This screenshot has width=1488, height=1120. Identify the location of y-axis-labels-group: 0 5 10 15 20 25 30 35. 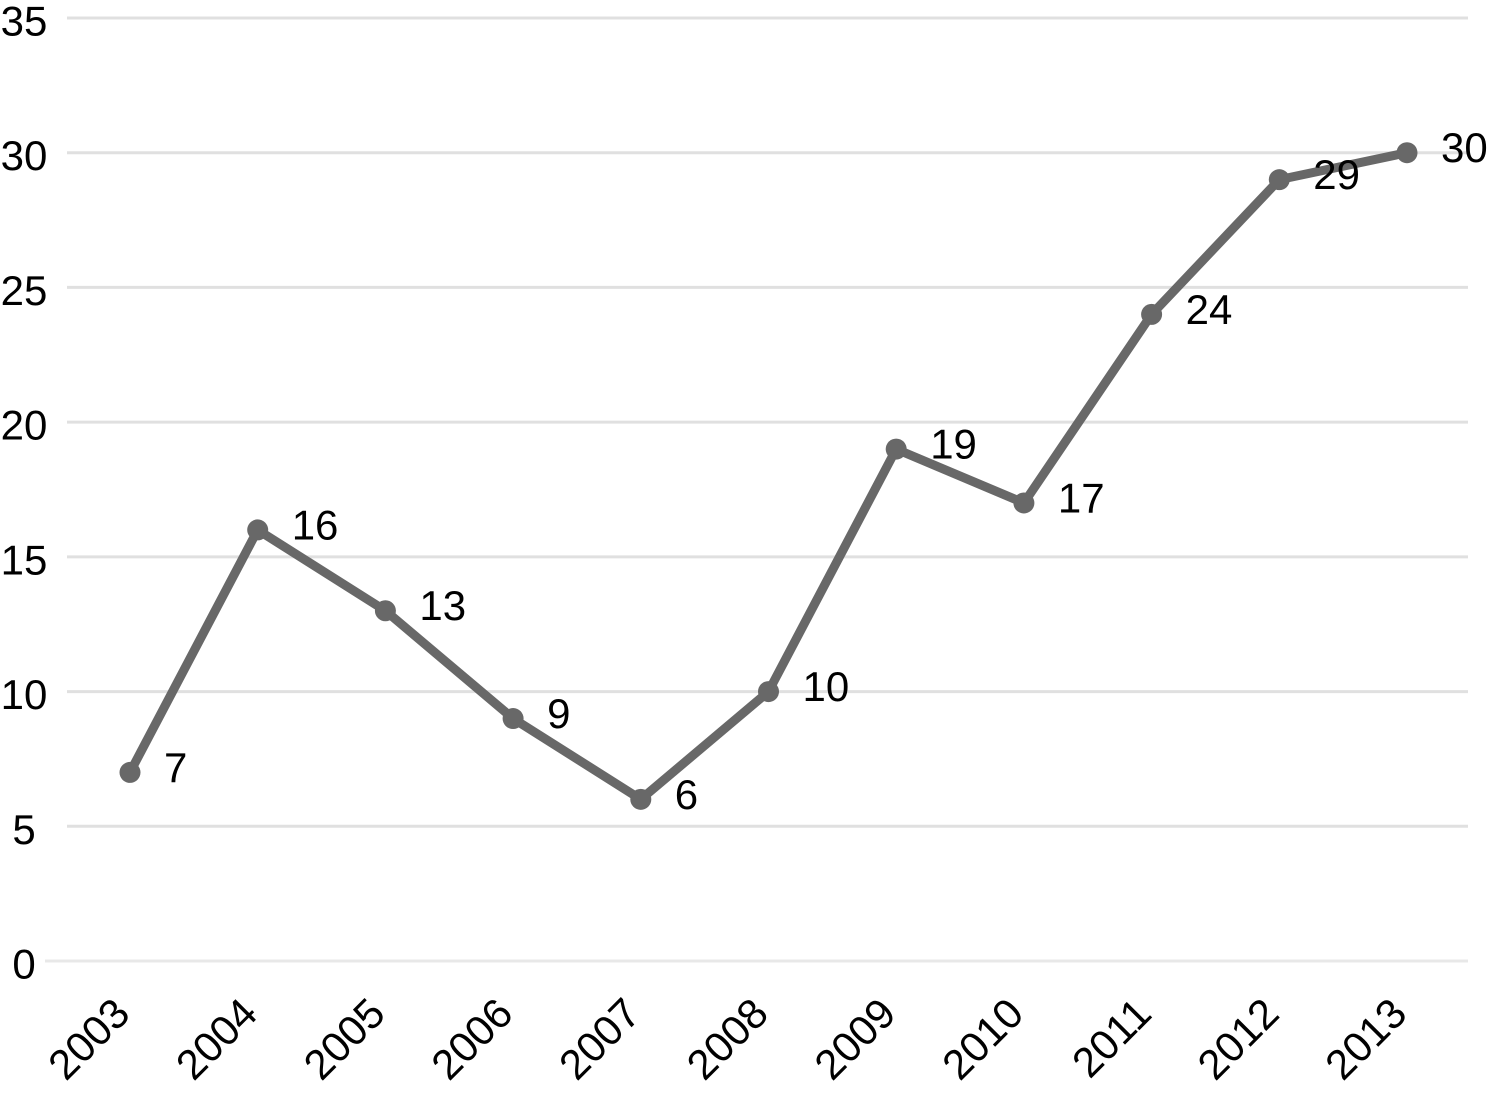
(24, 494).